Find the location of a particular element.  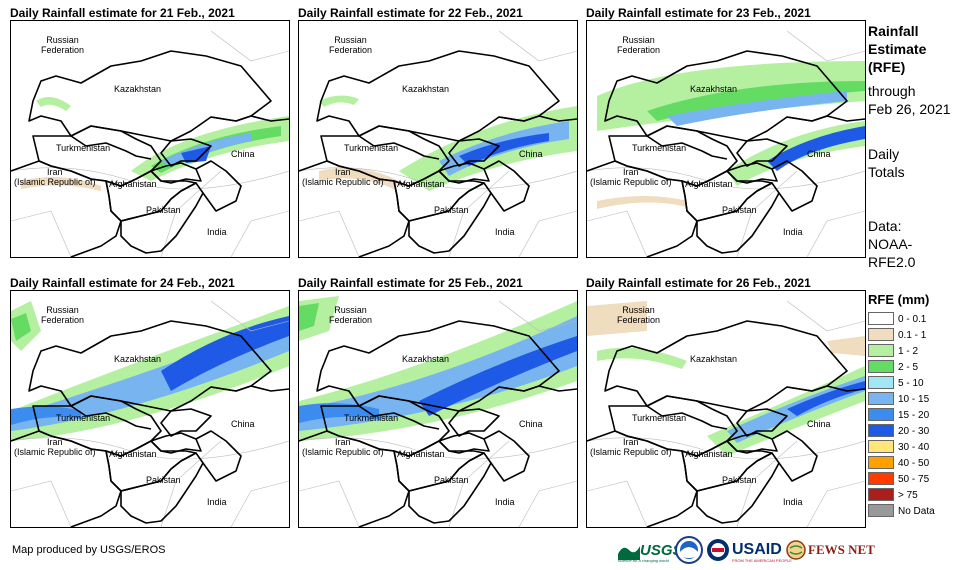

legend-item: > 75 is located at coordinates (893, 495).